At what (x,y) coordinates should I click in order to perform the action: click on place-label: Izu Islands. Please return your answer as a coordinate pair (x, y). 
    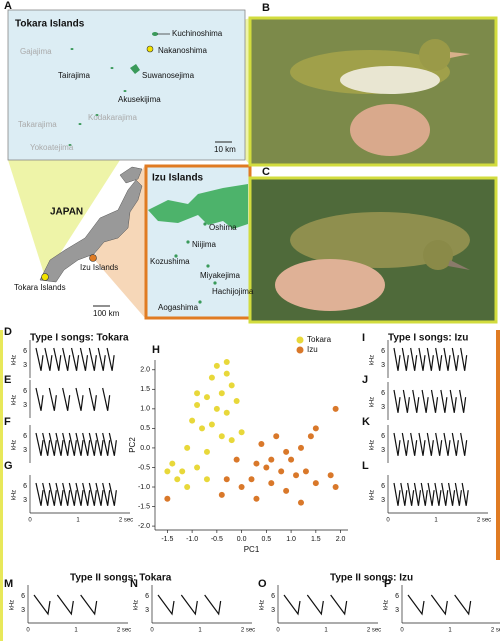
    Looking at the image, I should click on (99, 267).